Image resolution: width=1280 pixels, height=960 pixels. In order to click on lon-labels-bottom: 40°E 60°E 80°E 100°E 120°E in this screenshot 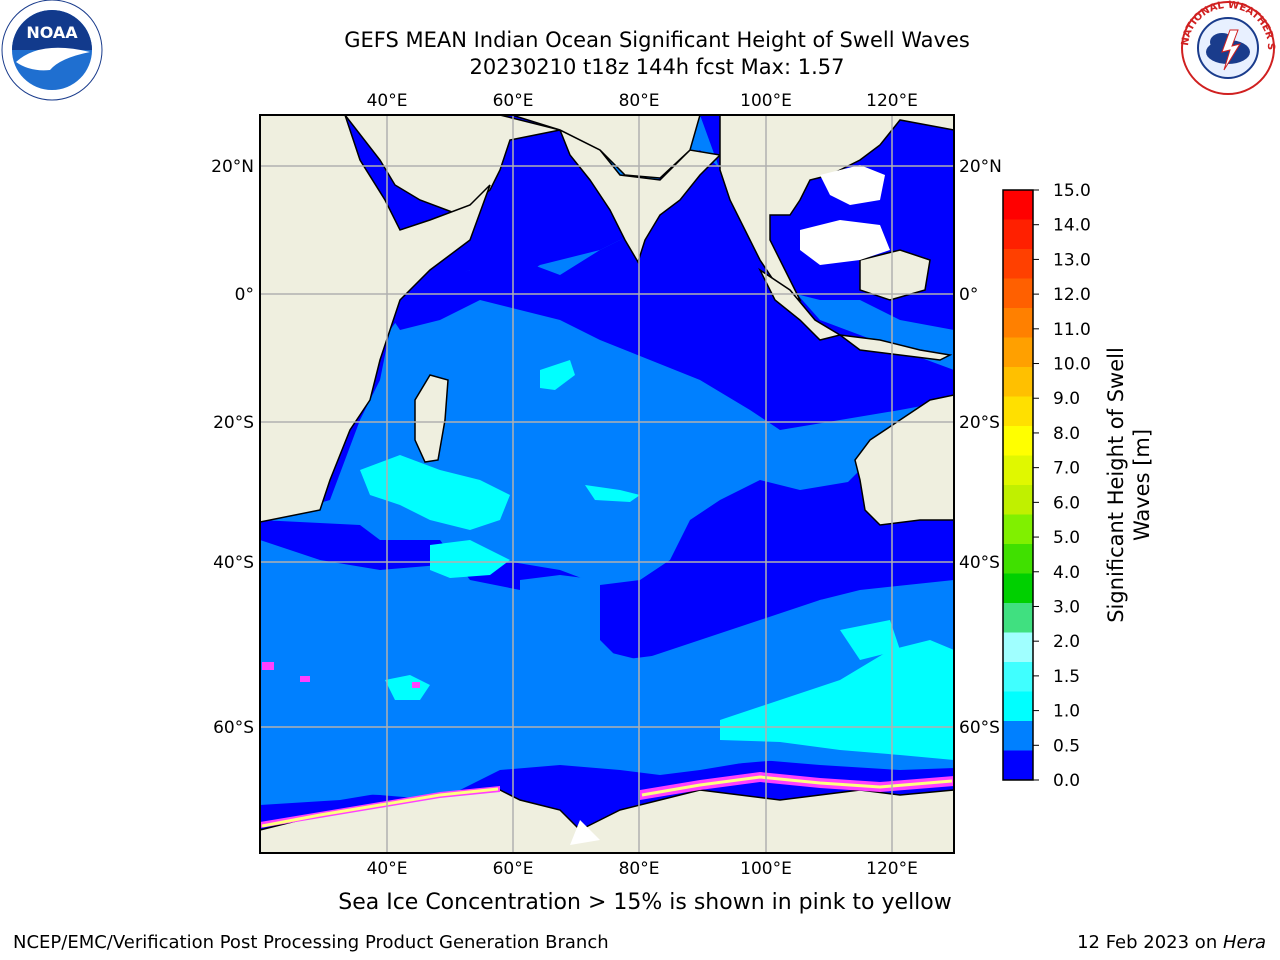, I will do `click(642, 869)`.